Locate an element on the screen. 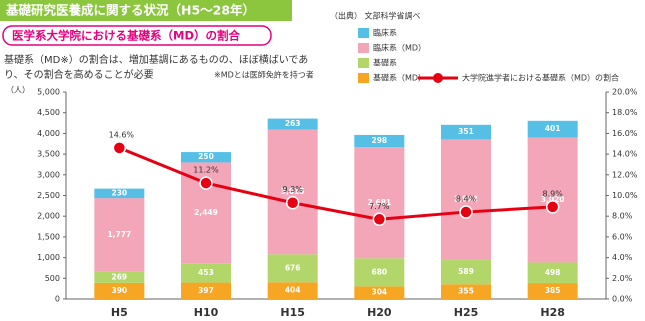  data-label: 676 is located at coordinates (293, 267).